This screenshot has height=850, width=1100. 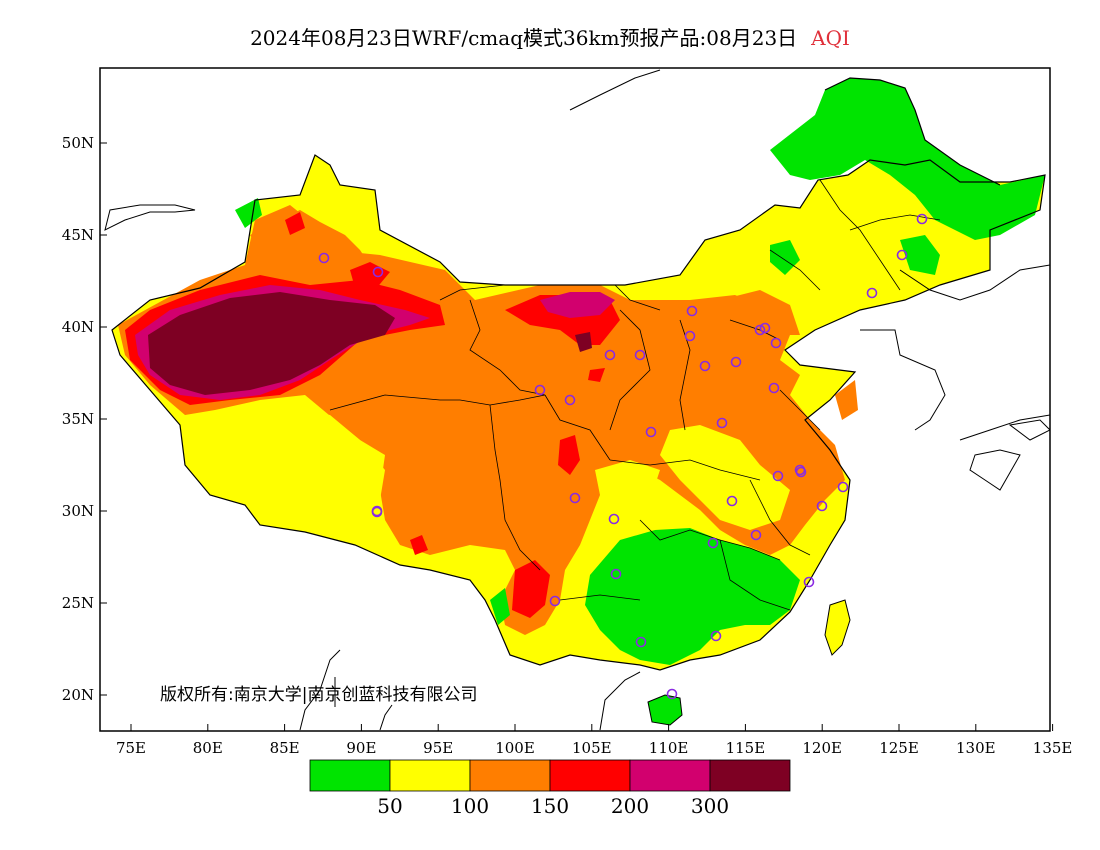 What do you see at coordinates (899, 748) in the screenshot?
I see `x-tick-label: 125E` at bounding box center [899, 748].